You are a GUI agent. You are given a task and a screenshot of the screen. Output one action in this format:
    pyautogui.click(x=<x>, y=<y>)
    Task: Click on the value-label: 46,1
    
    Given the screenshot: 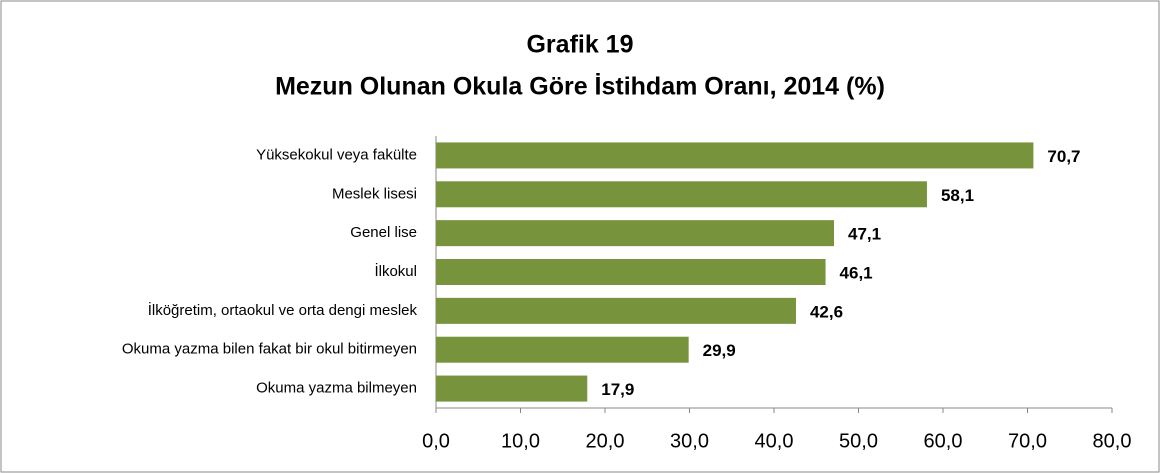 What is the action you would take?
    pyautogui.click(x=856, y=272)
    